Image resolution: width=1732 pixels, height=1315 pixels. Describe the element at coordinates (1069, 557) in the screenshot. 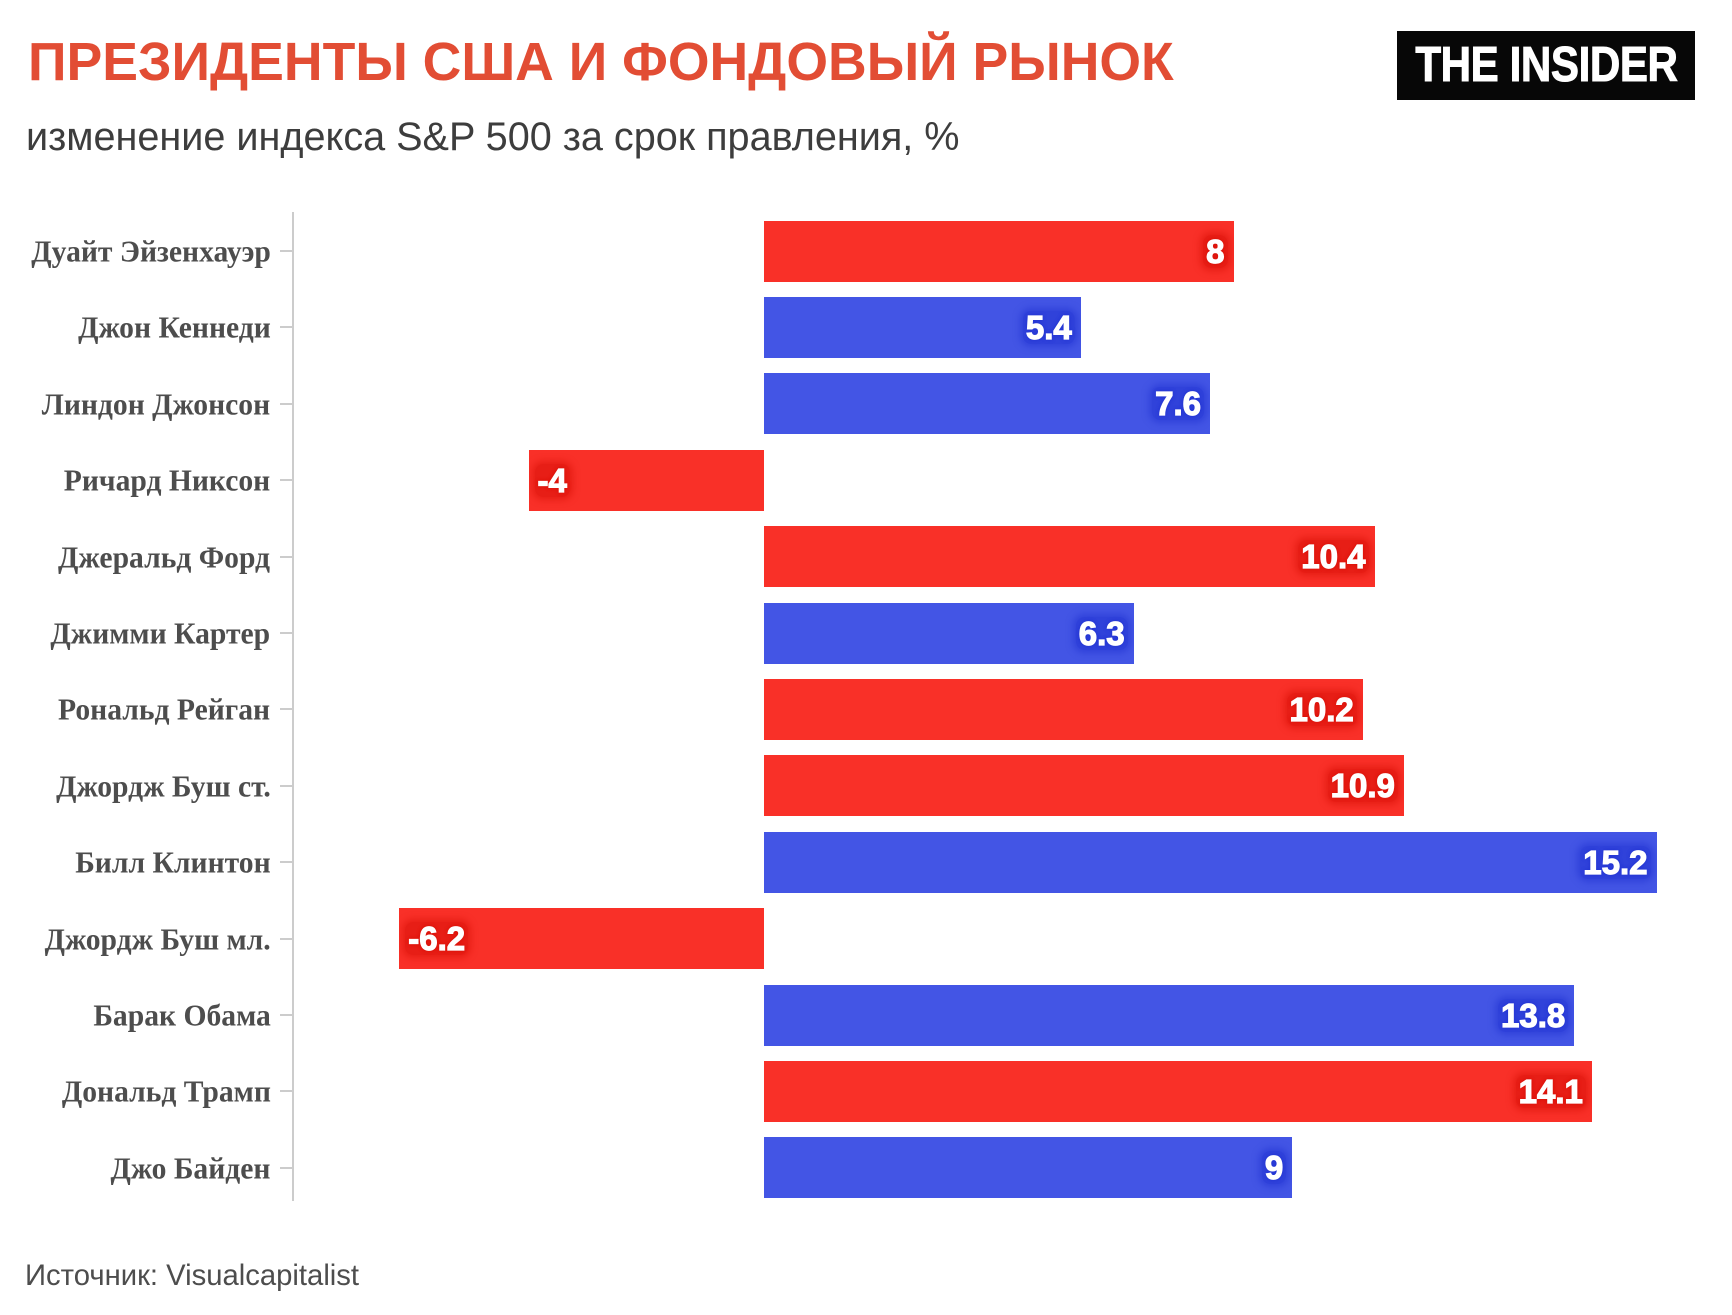

I see `bar-5: 10.4` at that location.